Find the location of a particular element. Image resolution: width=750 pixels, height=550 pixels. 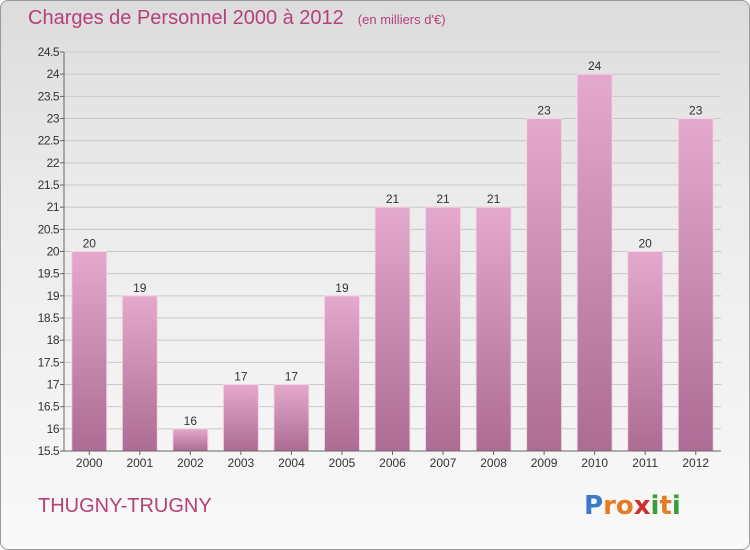

y-tick-label: 24.5 is located at coordinates (49, 52).